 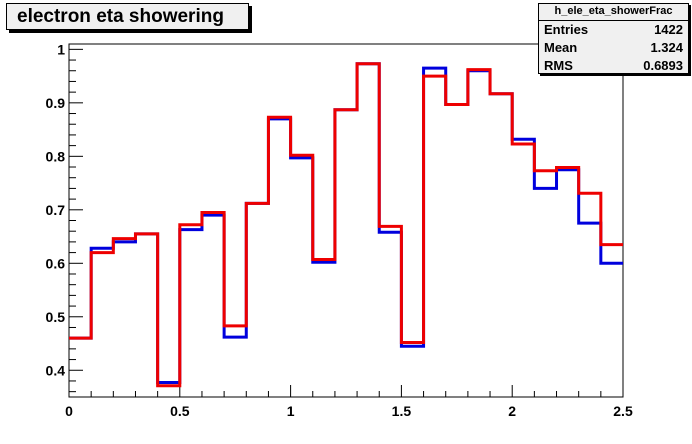 What do you see at coordinates (69, 411) in the screenshot?
I see `x-tick-label: 0` at bounding box center [69, 411].